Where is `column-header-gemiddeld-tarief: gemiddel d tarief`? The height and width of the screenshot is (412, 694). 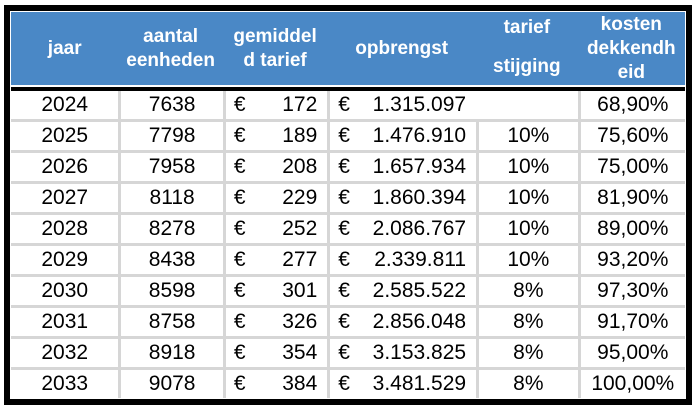 column-header-gemiddeld-tarief: gemiddel d tarief is located at coordinates (275, 48).